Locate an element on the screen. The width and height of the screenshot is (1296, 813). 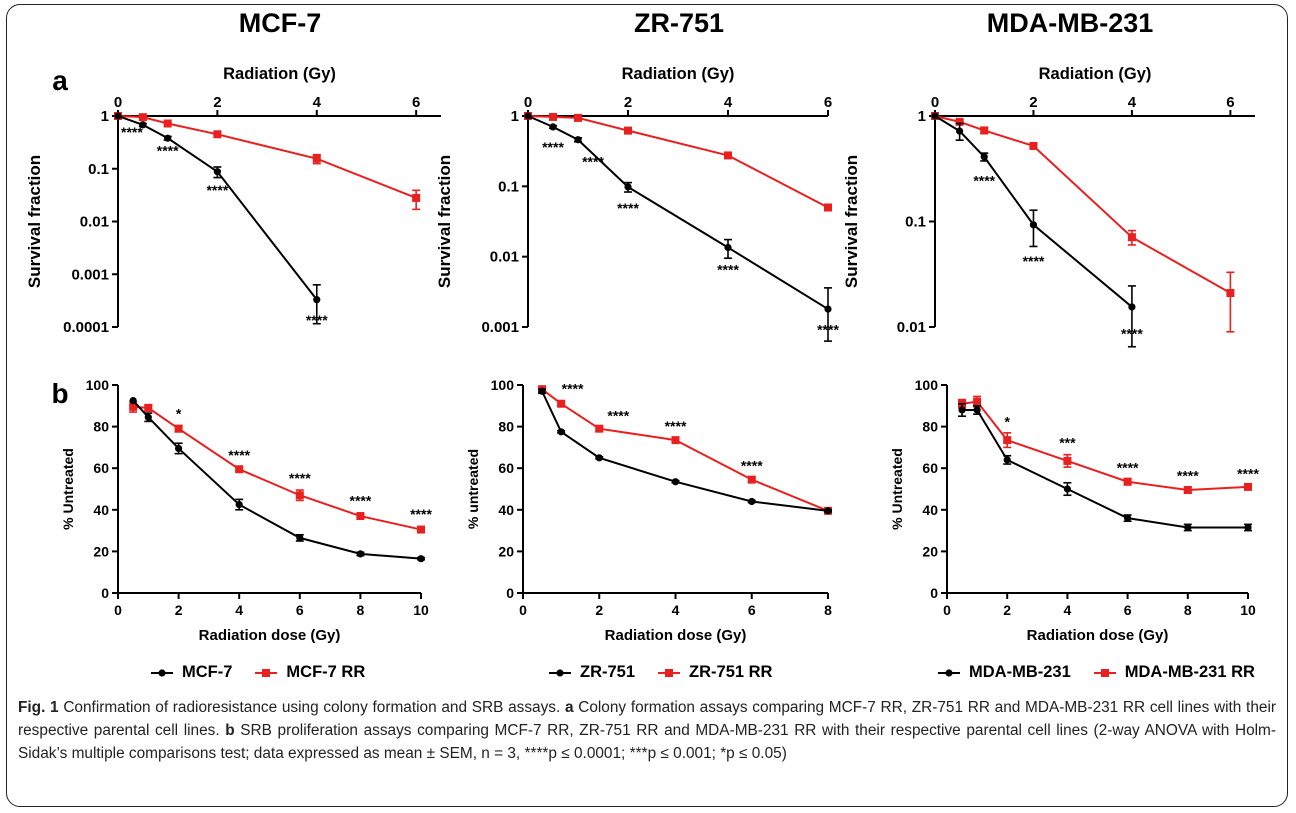
legend-label: MDA-MB-231 is located at coordinates (1020, 672).